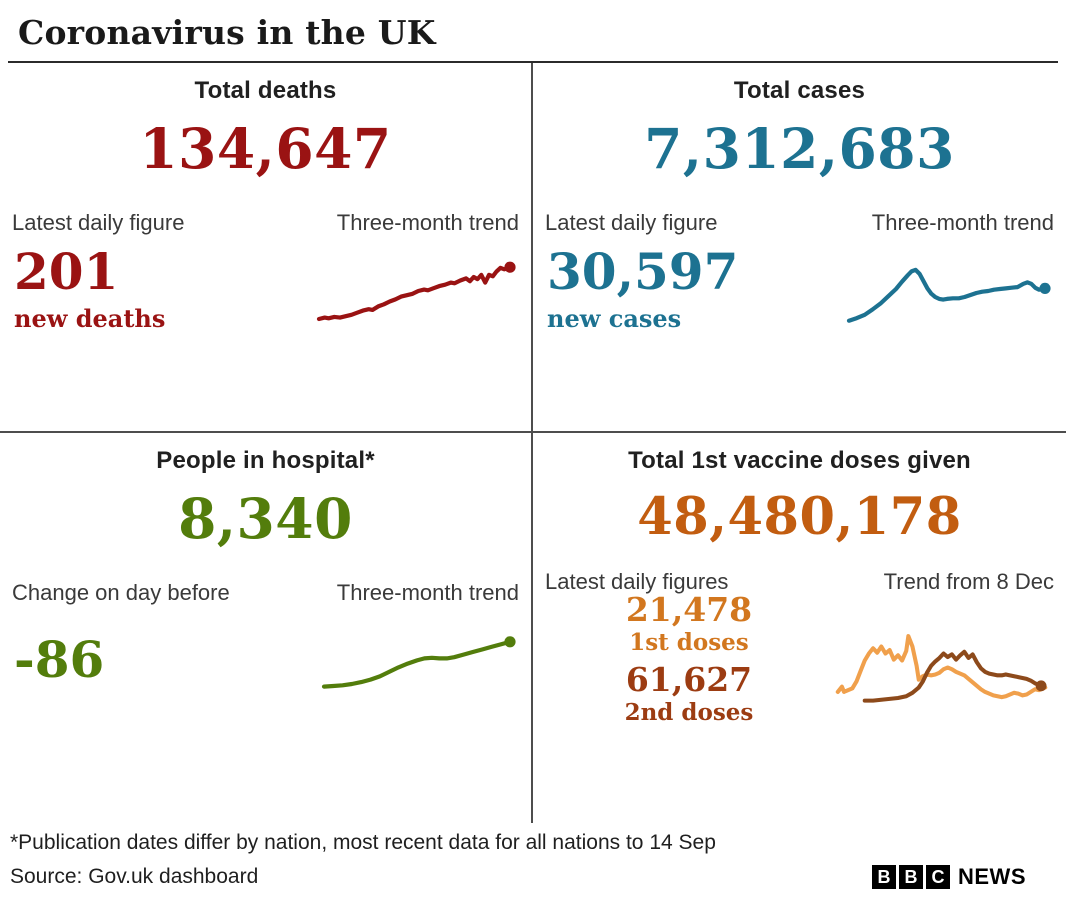 Image resolution: width=1066 pixels, height=916 pixels. What do you see at coordinates (689, 610) in the screenshot?
I see `first-doses-value: 21,478` at bounding box center [689, 610].